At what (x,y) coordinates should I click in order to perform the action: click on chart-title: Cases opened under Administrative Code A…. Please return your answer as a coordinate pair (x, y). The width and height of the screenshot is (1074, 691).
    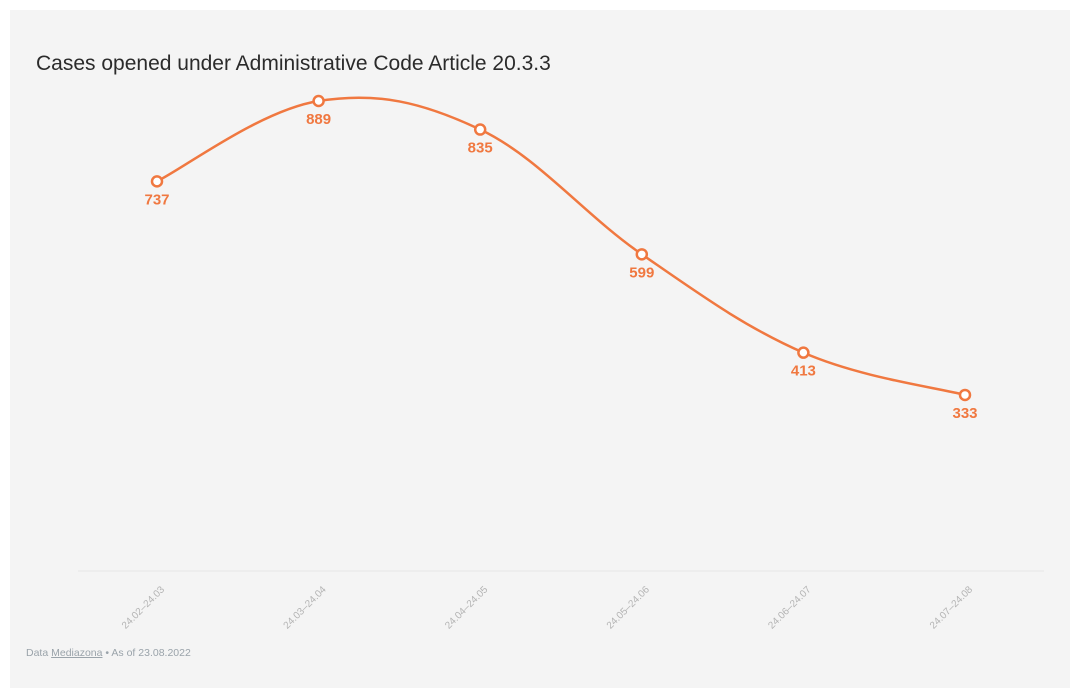
    Looking at the image, I should click on (293, 63).